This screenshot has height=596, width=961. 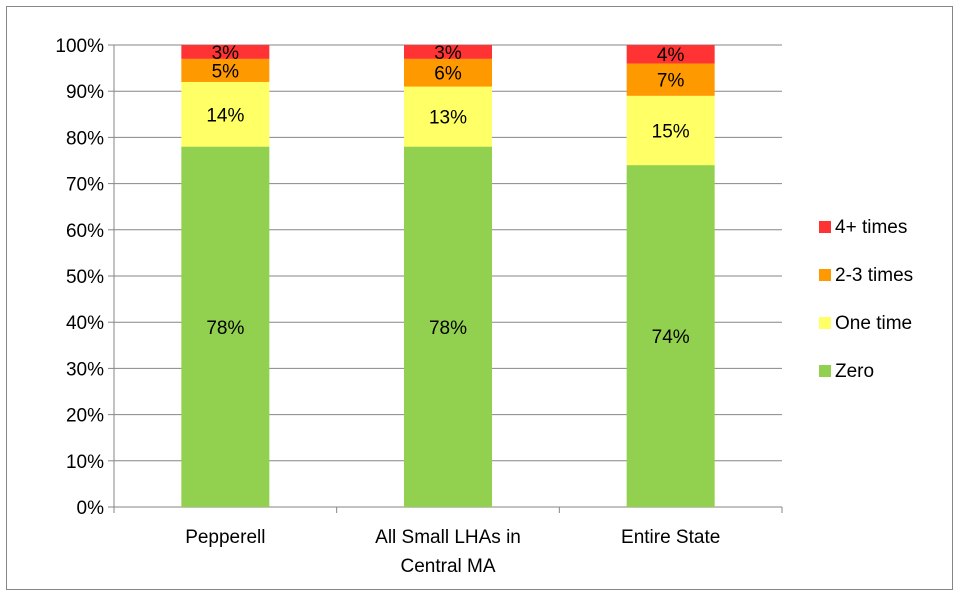 What do you see at coordinates (873, 323) in the screenshot?
I see `legend-label: One time` at bounding box center [873, 323].